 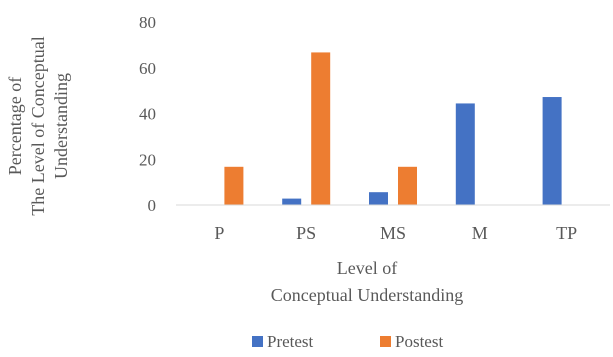 I want to click on legend: Pretest Postest, so click(x=347, y=341).